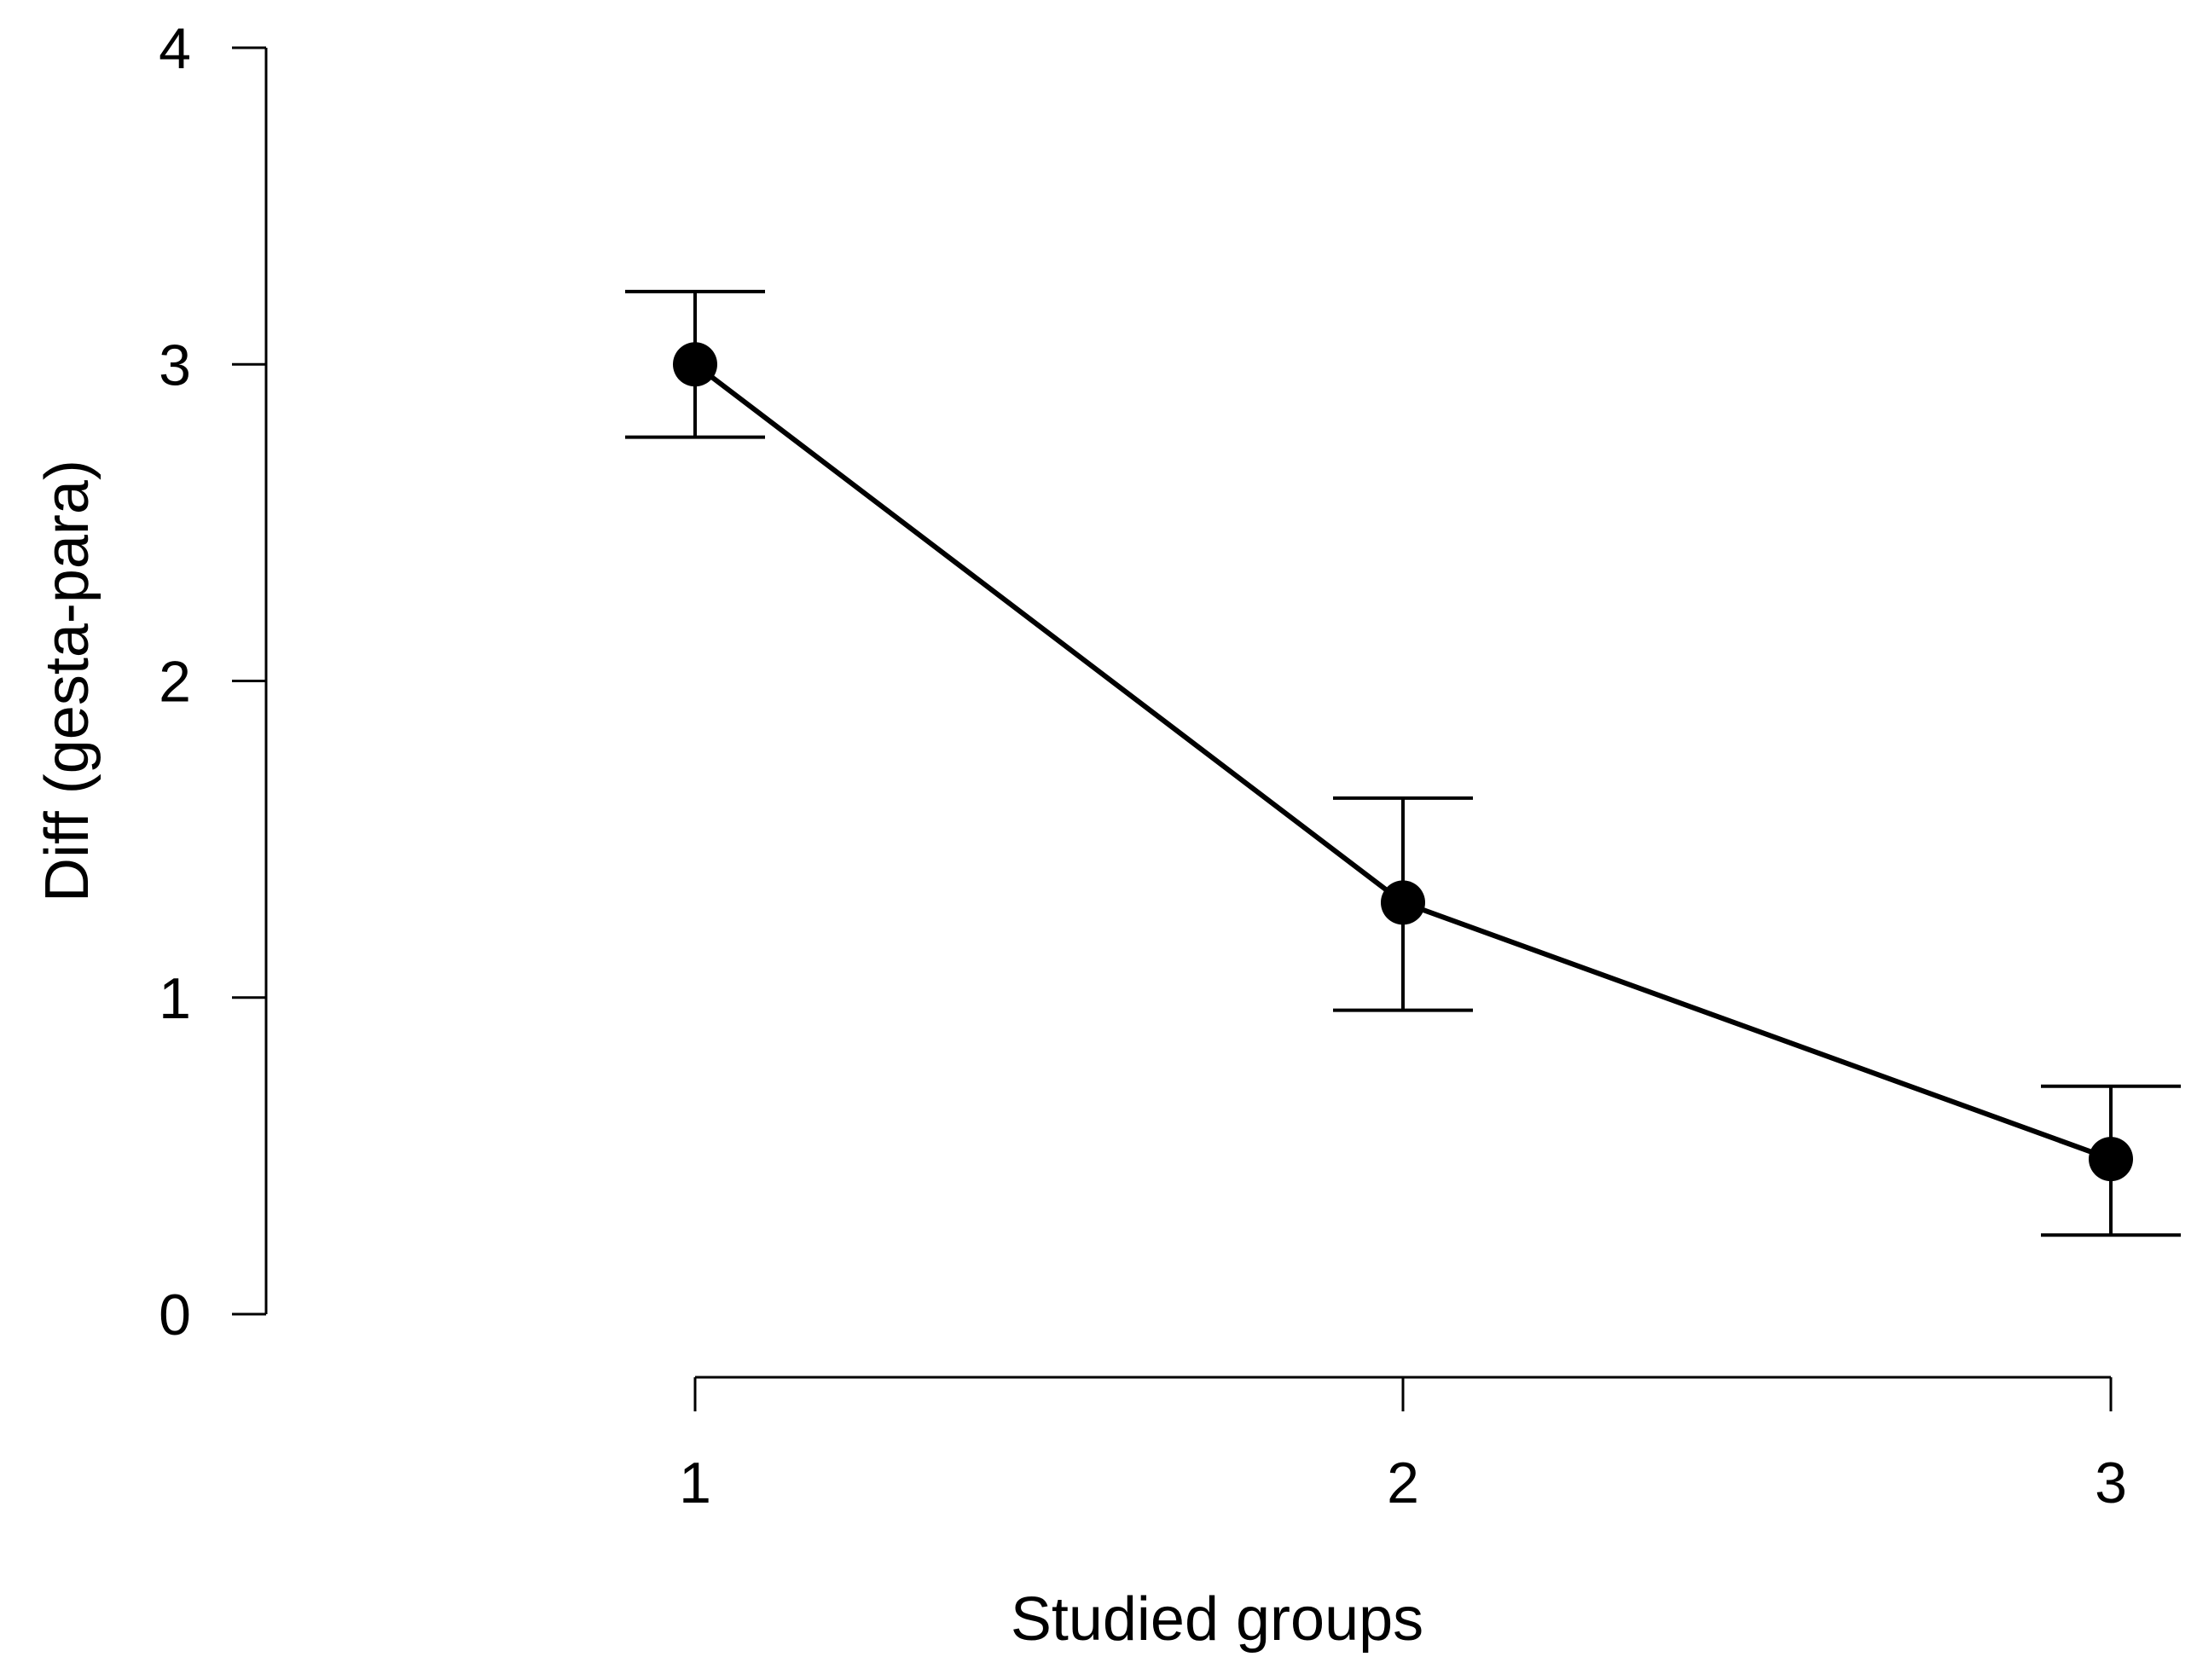 The height and width of the screenshot is (1680, 2197). Describe the element at coordinates (695, 1483) in the screenshot. I see `x-tick-label: 1` at that location.